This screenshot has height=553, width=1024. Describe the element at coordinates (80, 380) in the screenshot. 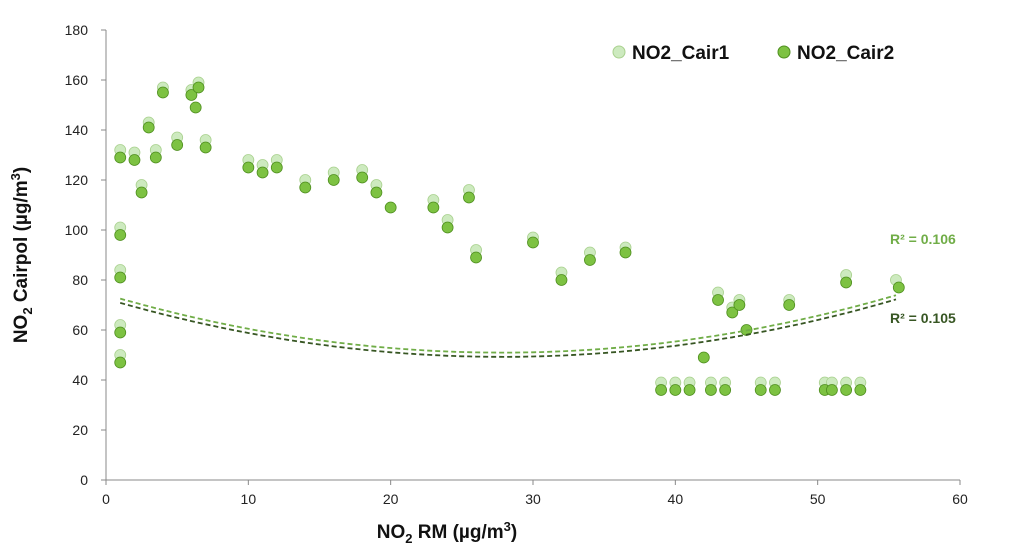

I see `y-tick-label: 40` at that location.